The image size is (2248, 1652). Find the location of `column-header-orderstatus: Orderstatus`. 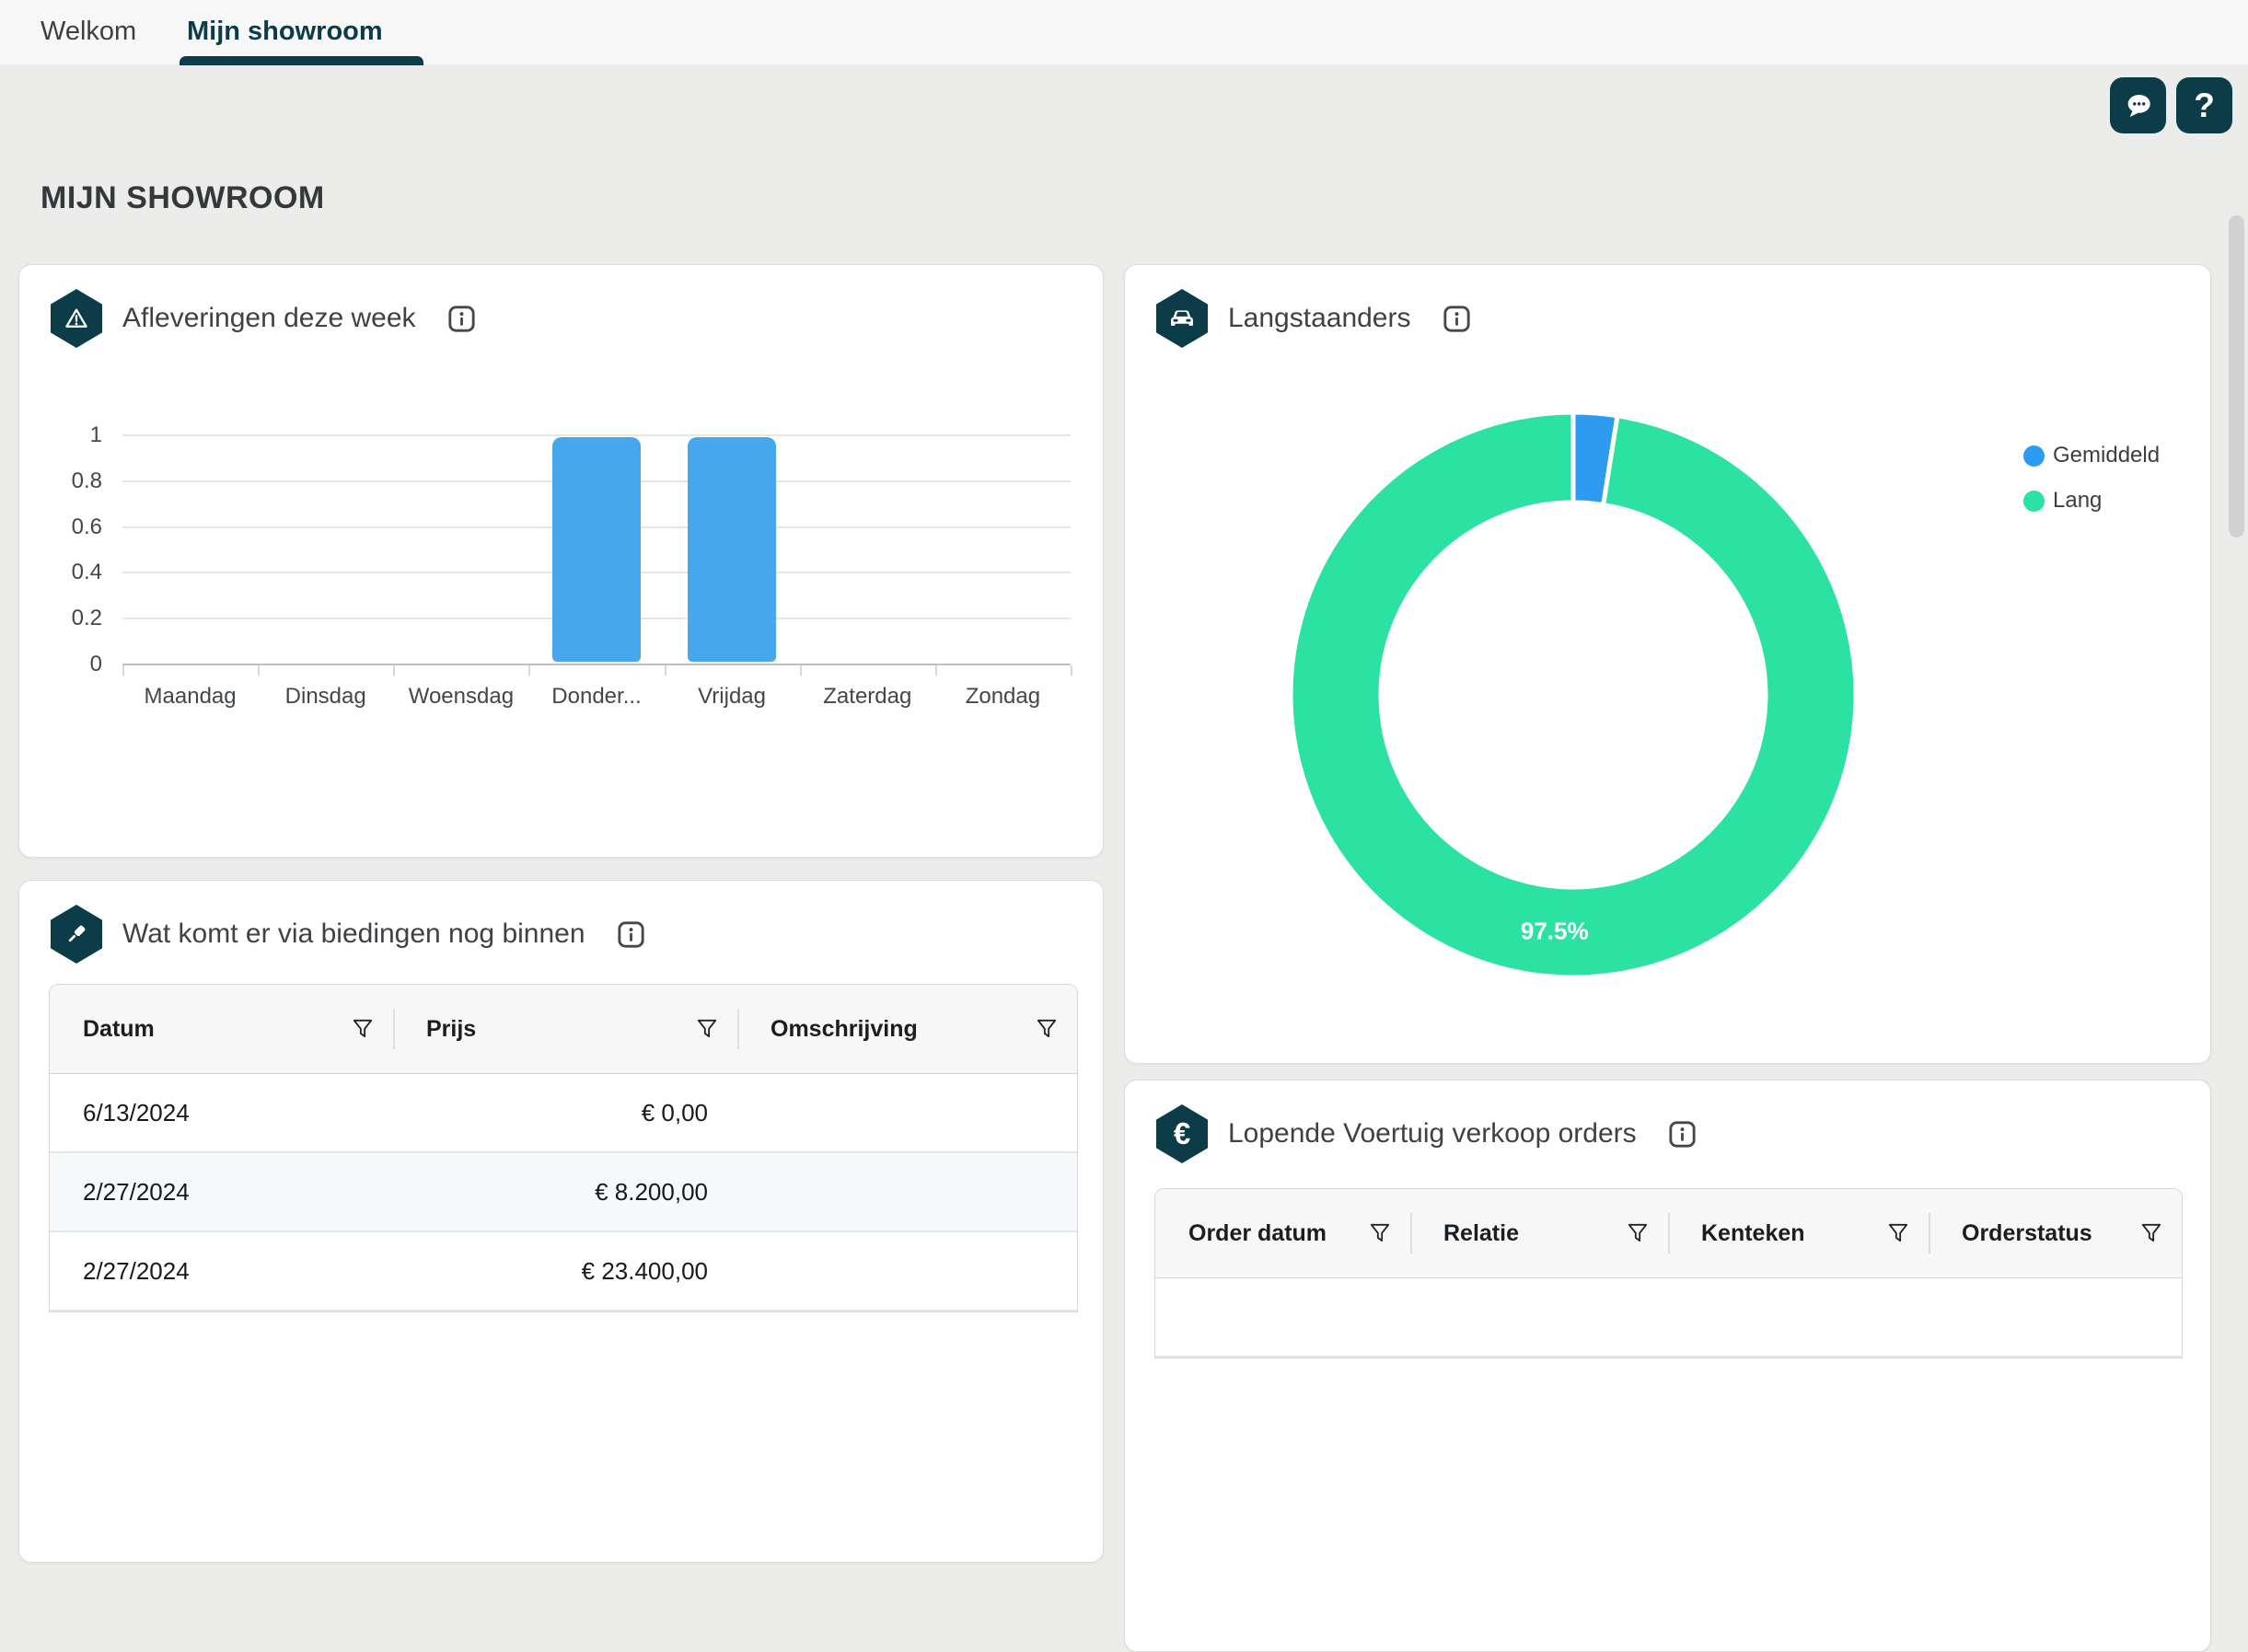

column-header-orderstatus: Orderstatus is located at coordinates (2056, 1233).